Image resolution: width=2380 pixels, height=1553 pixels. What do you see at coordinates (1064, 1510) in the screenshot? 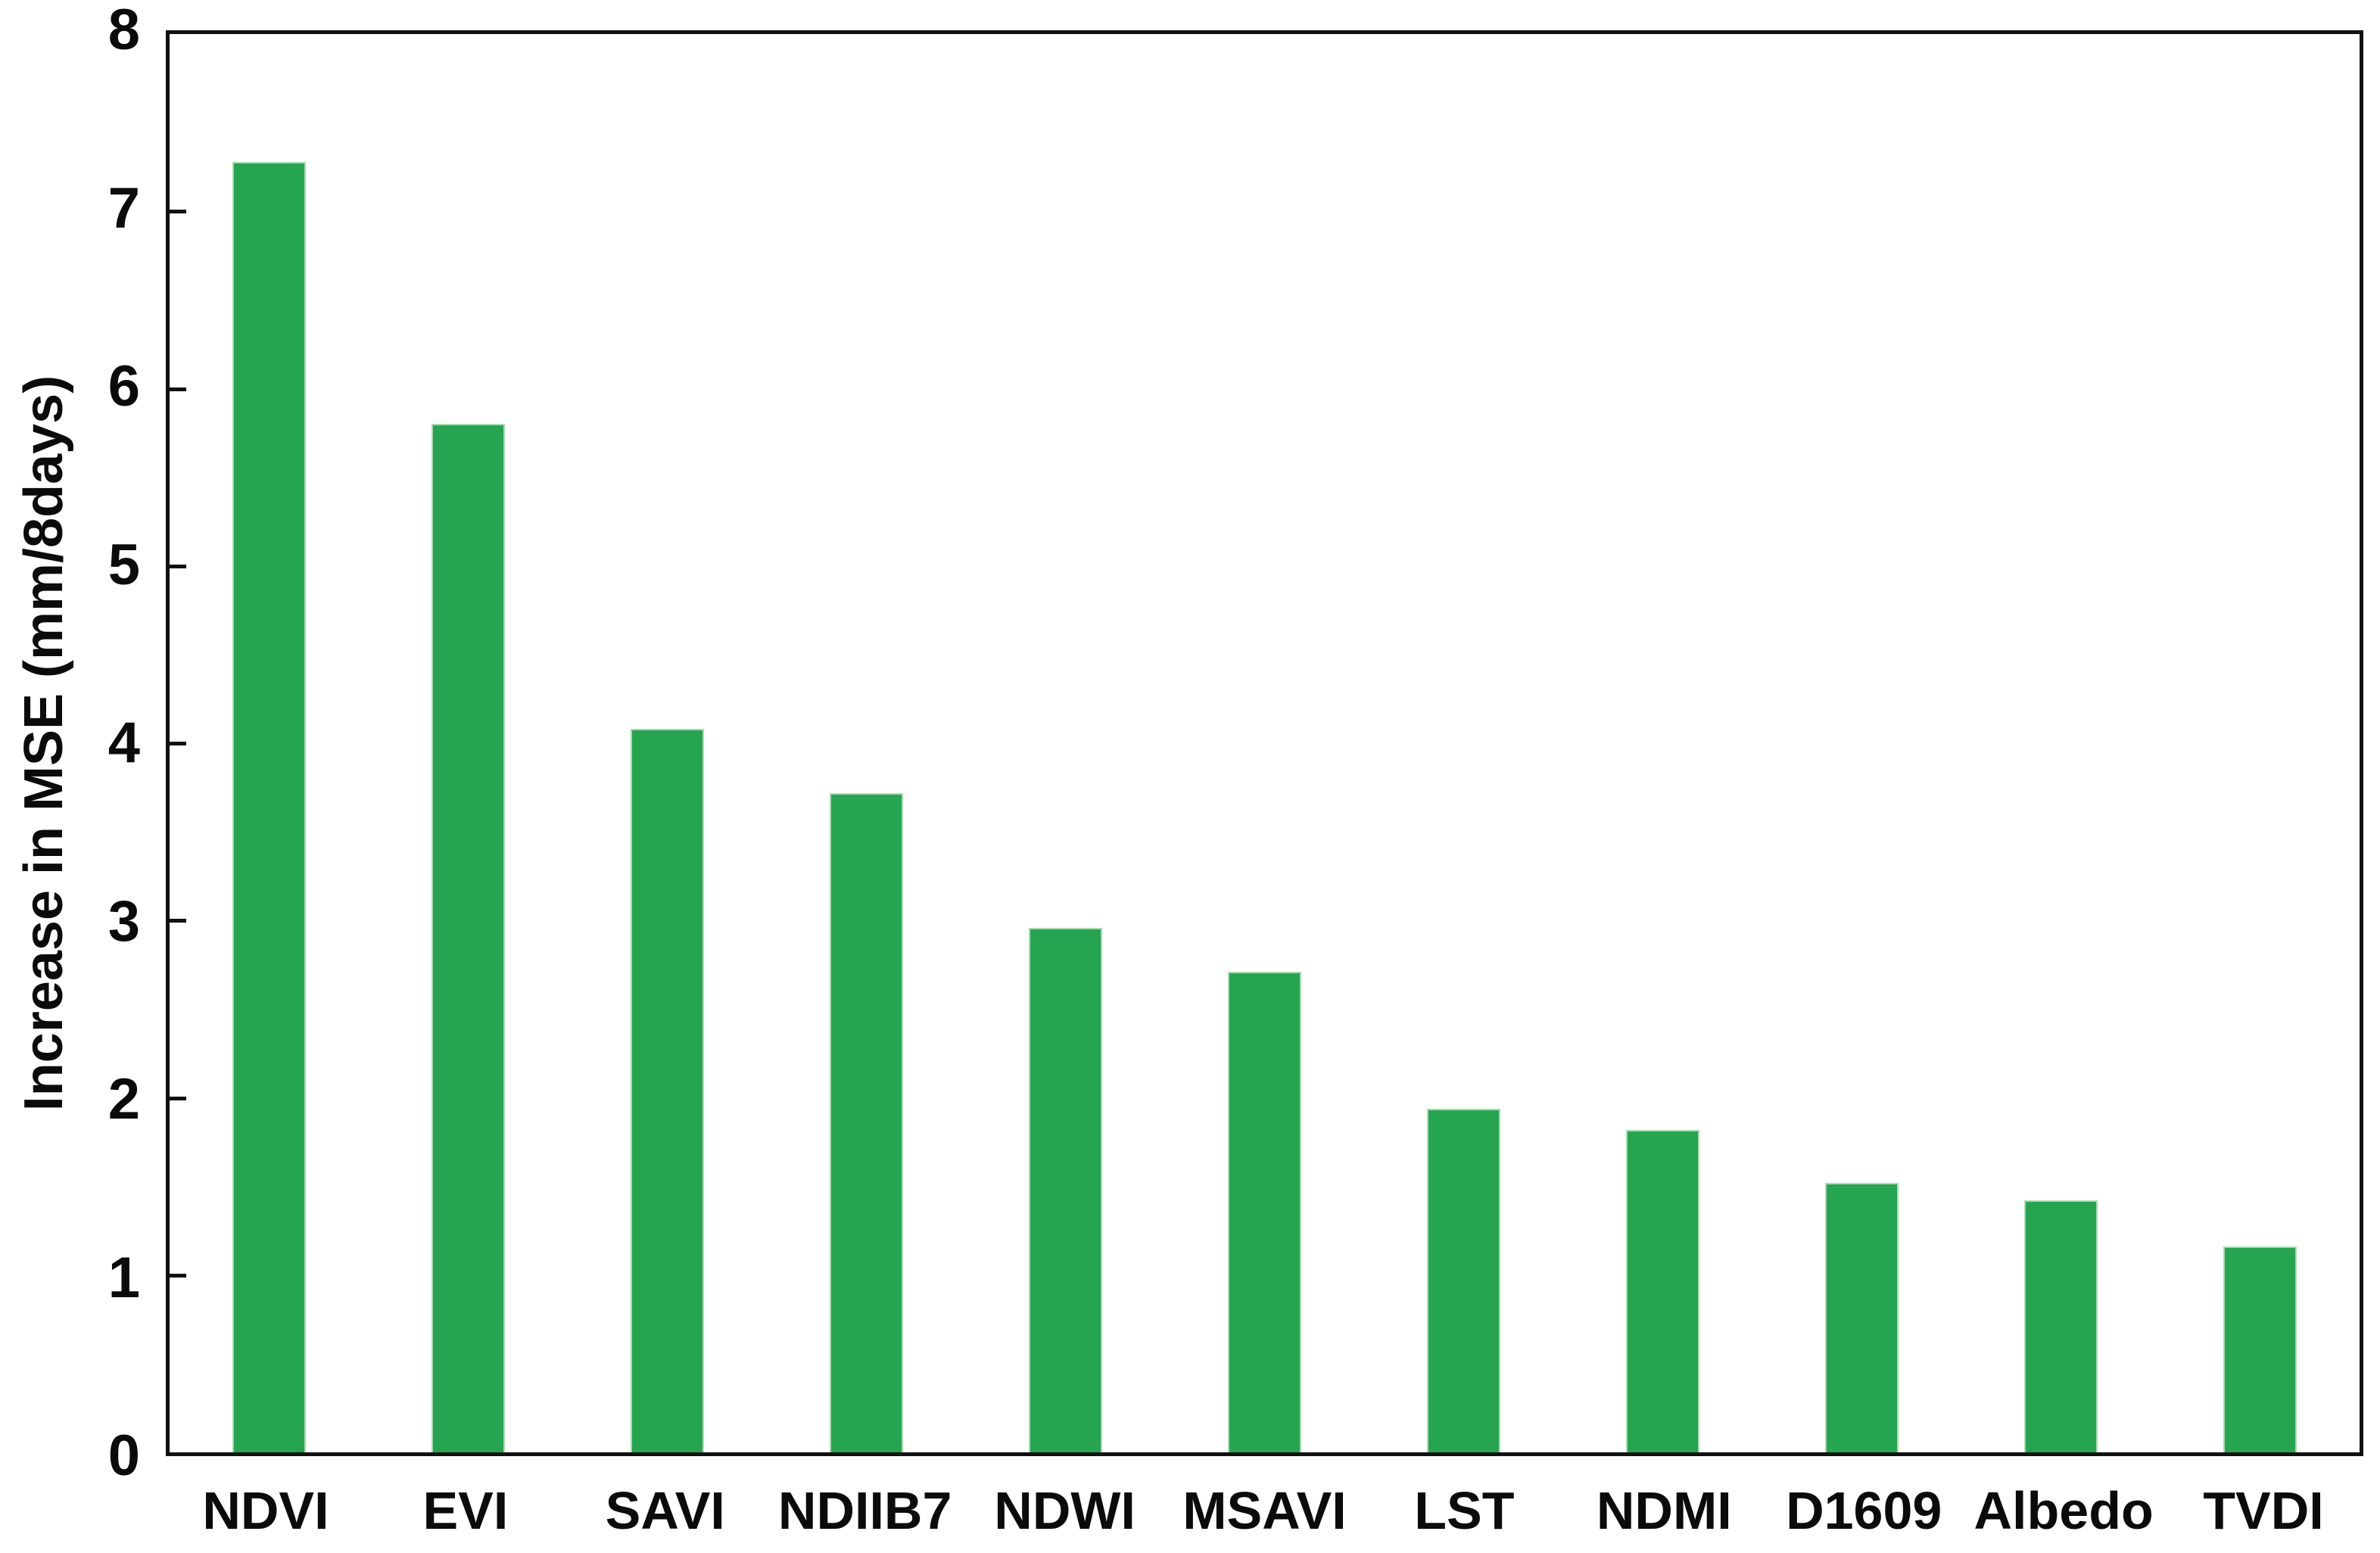
I see `x-tick-label-ndwi: NDWI` at bounding box center [1064, 1510].